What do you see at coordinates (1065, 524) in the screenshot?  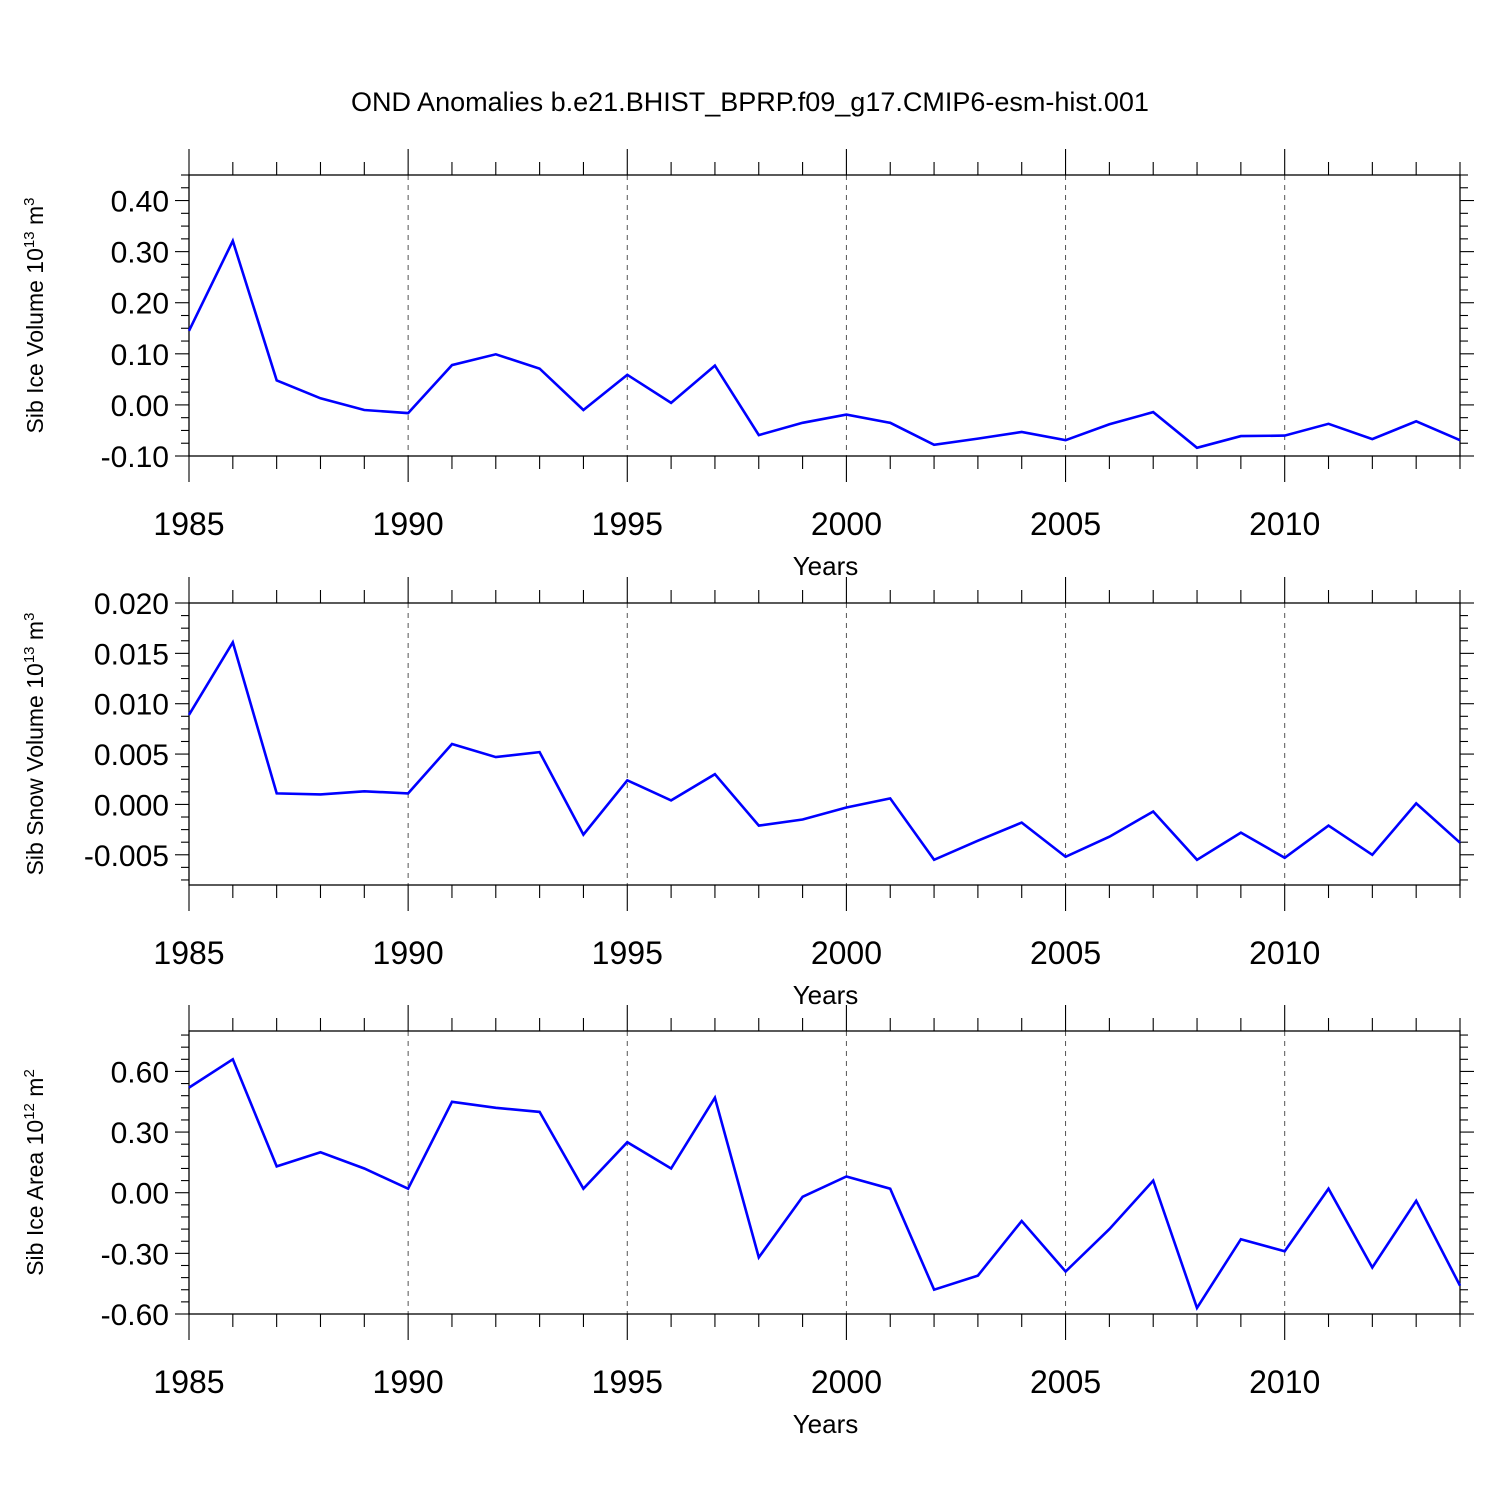 I see `ice-volume-x-tick-label: 2005` at bounding box center [1065, 524].